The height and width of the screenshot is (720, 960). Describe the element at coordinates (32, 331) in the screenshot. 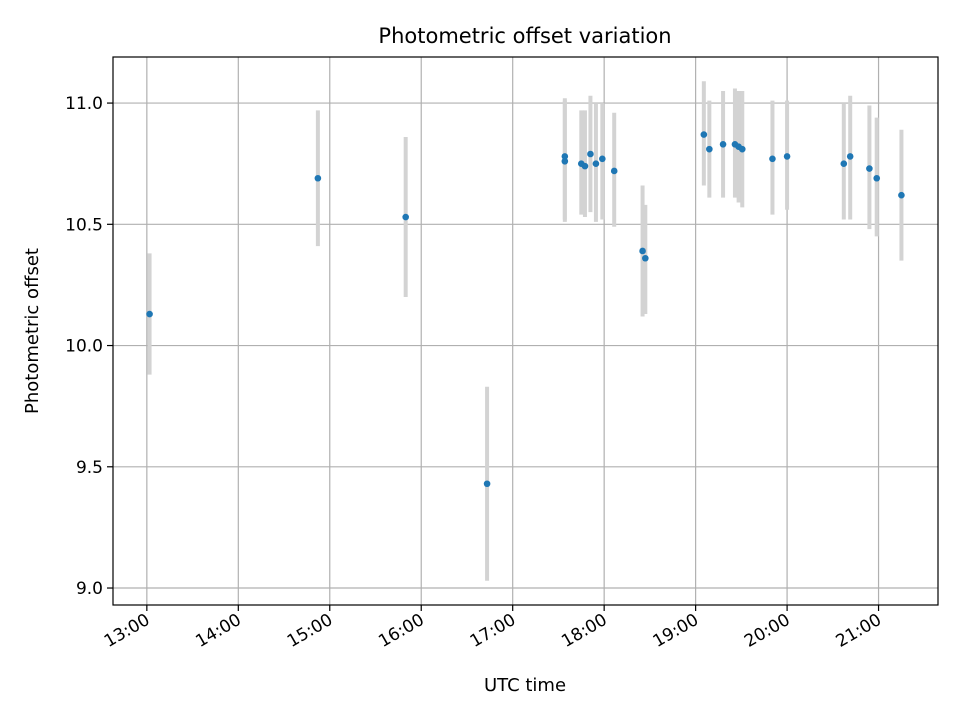

I see `y-axis-title: Photometric offset` at that location.